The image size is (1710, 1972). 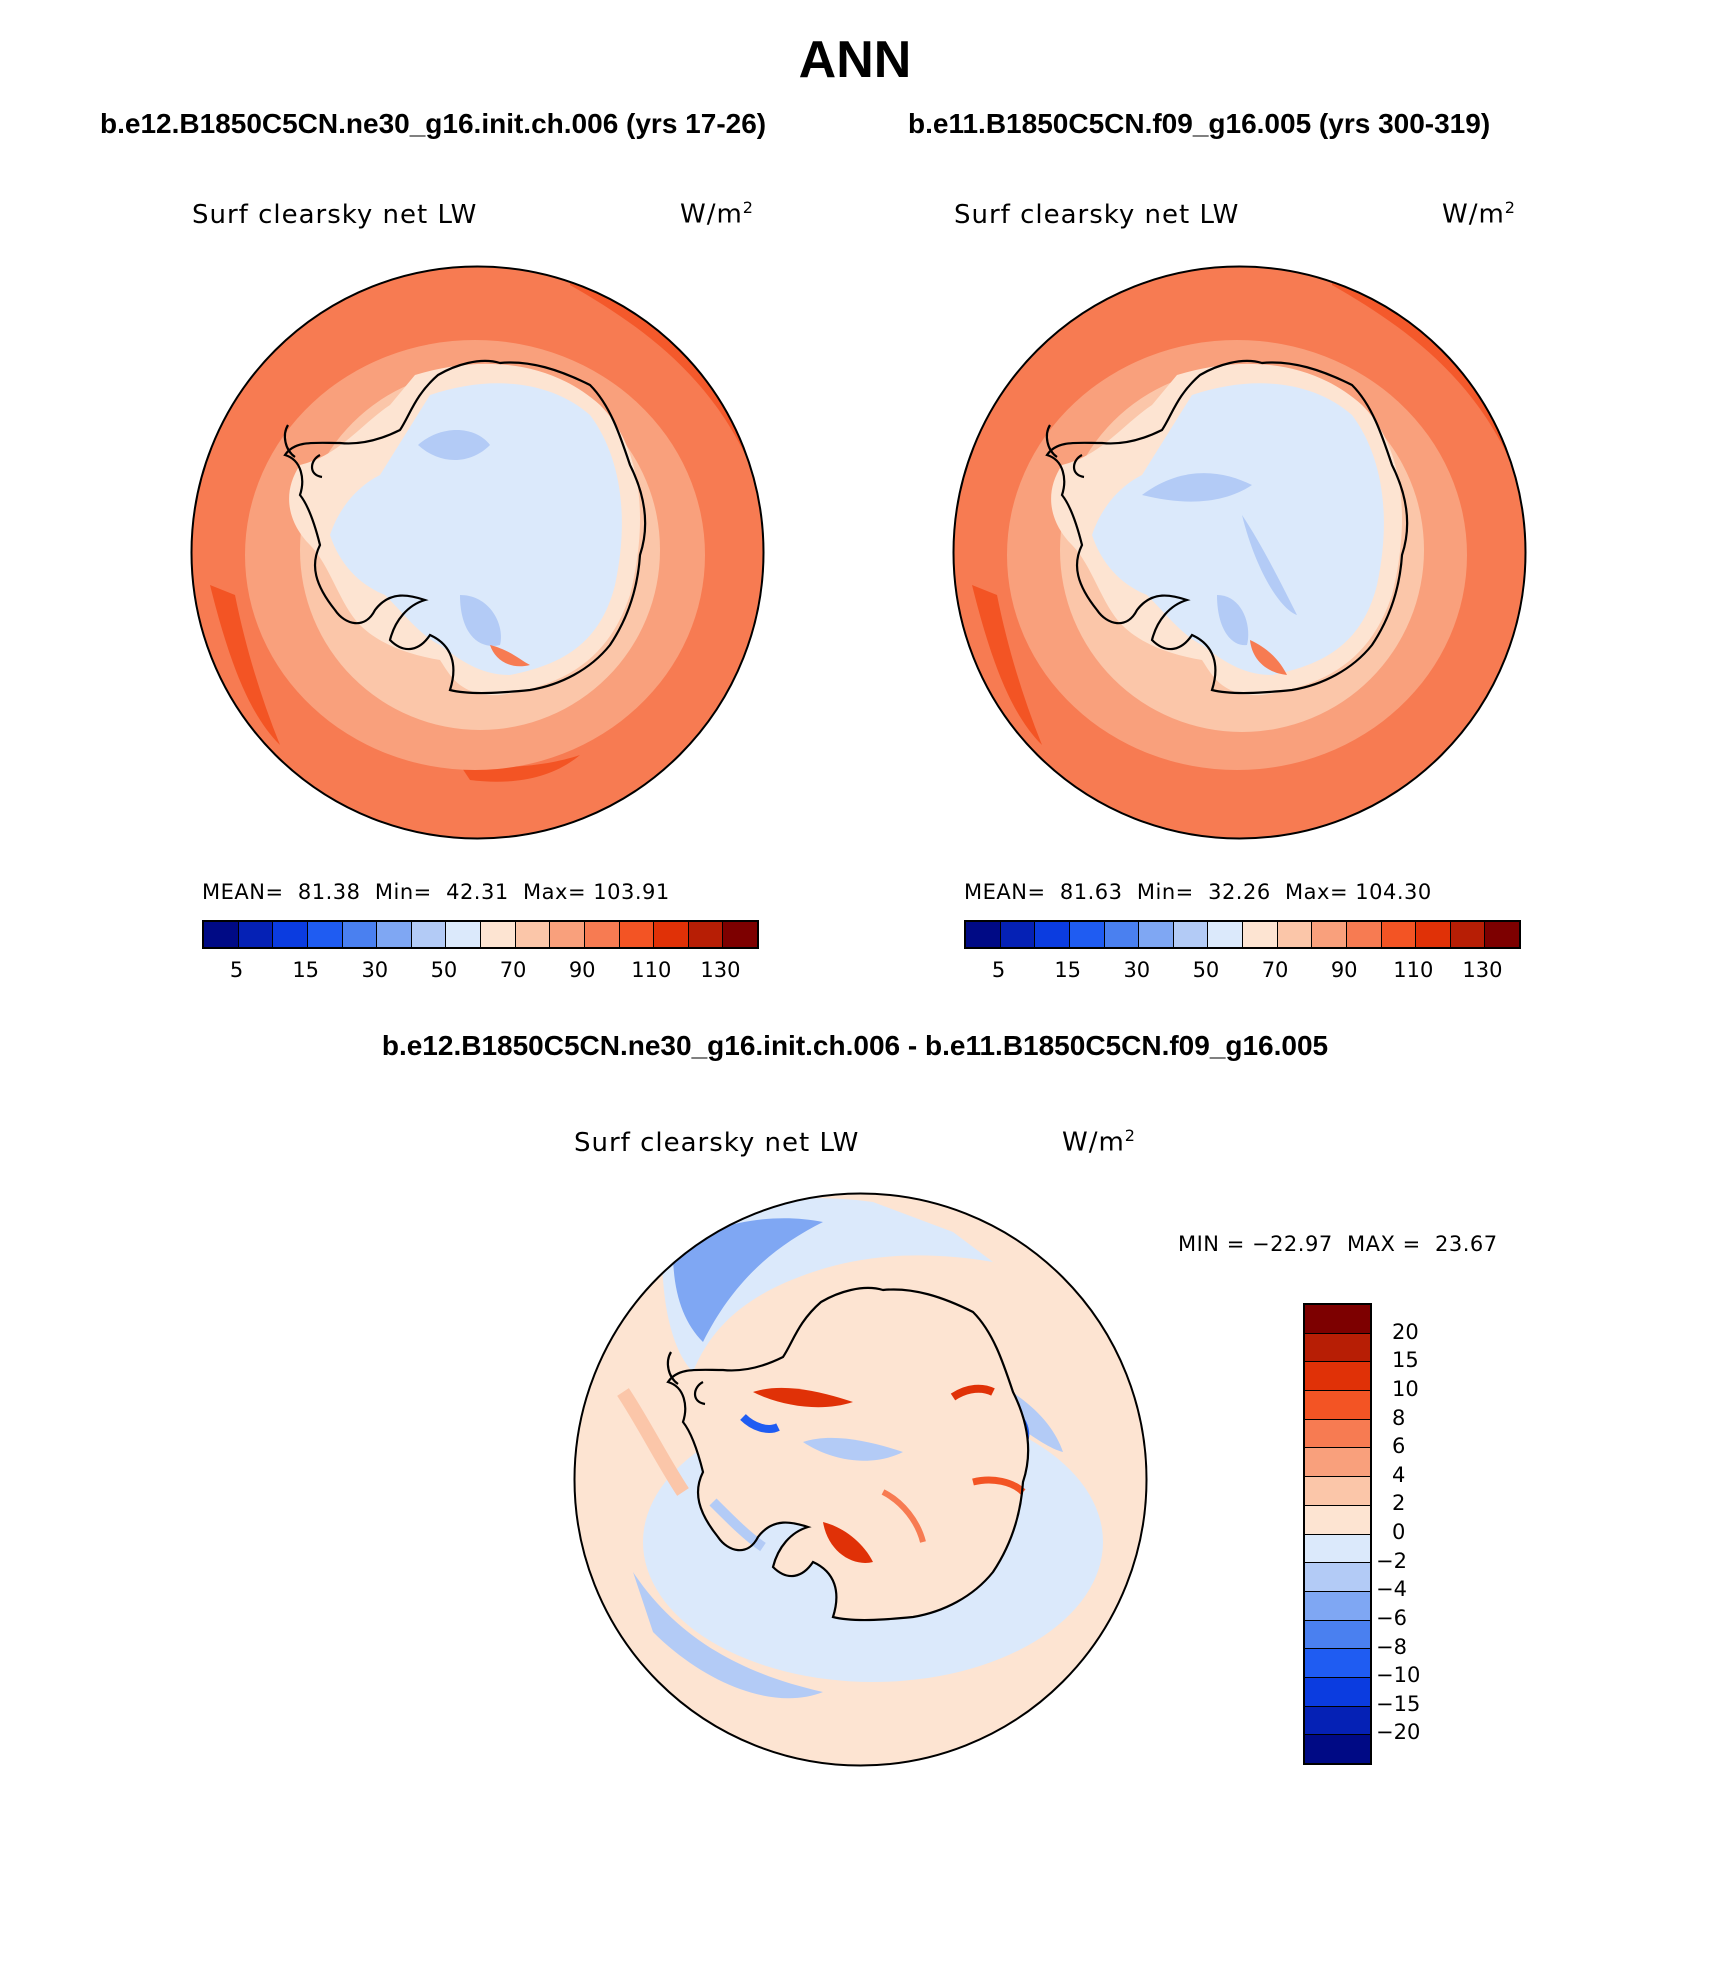 What do you see at coordinates (1405, 1388) in the screenshot?
I see `colorbar-tick-label: 10` at bounding box center [1405, 1388].